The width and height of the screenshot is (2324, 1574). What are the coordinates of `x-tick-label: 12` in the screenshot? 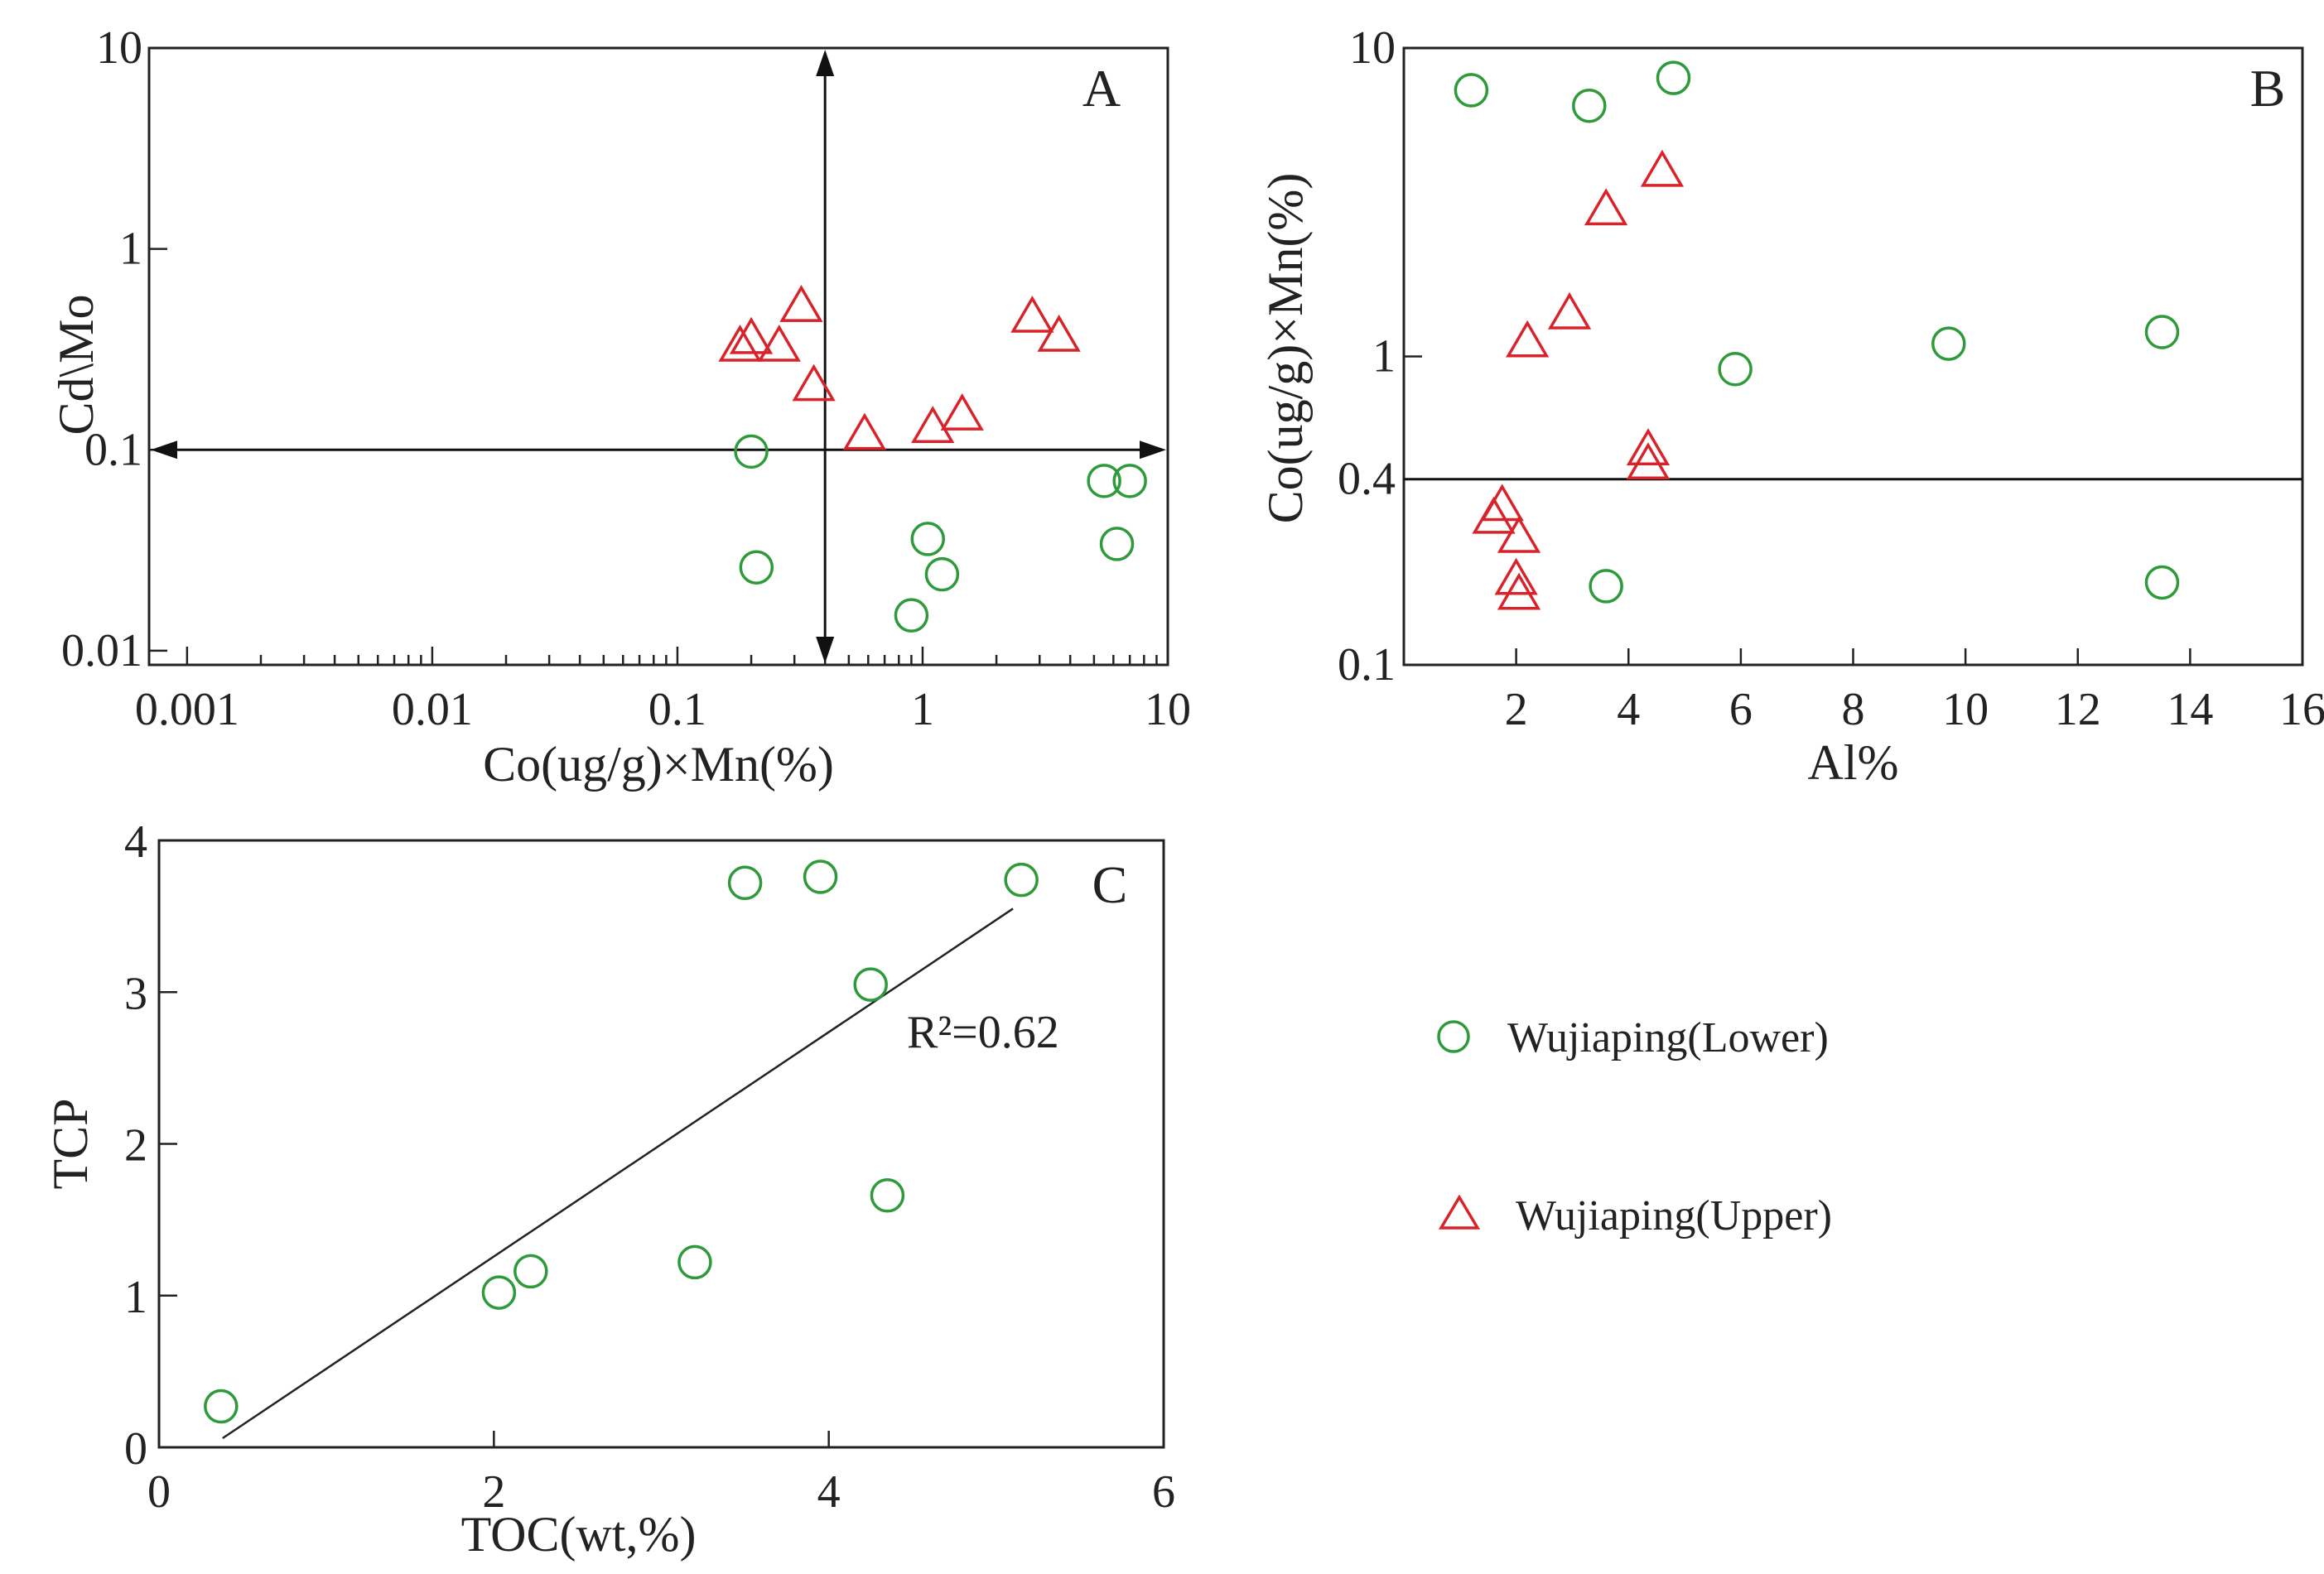 It's located at (2078, 709).